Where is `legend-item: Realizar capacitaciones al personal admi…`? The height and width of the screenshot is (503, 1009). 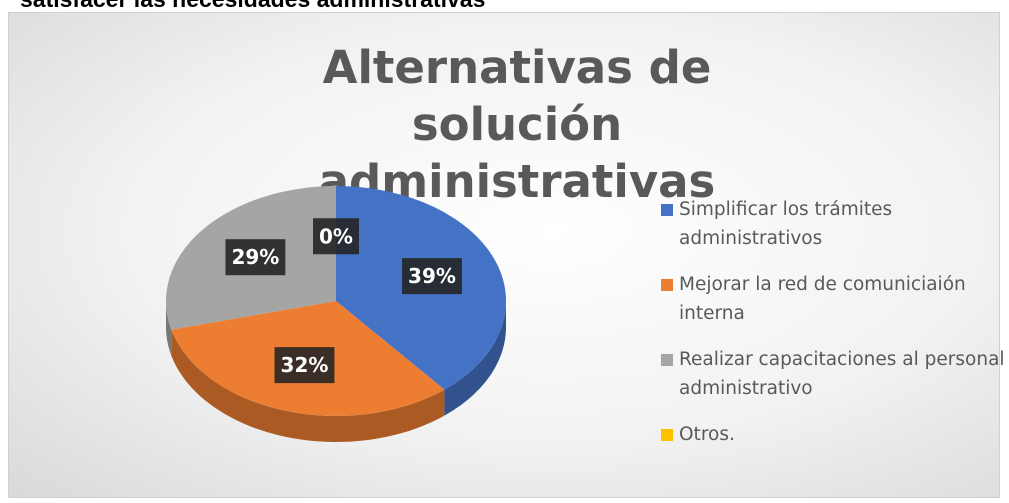
legend-item: Realizar capacitaciones al personal admi… is located at coordinates (835, 374).